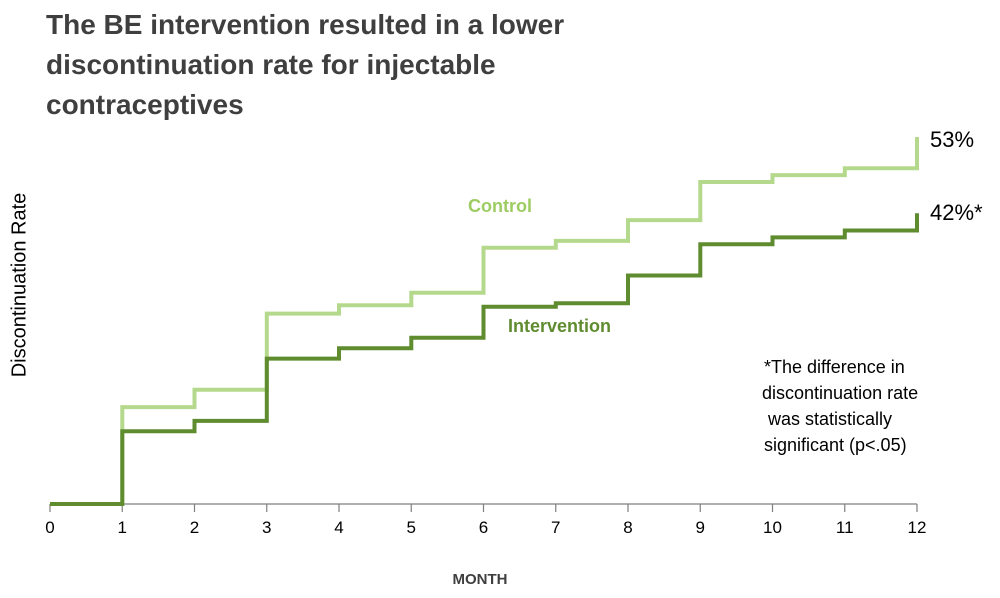 Image resolution: width=1000 pixels, height=598 pixels. What do you see at coordinates (338, 527) in the screenshot?
I see `x-tick-label-4: 4` at bounding box center [338, 527].